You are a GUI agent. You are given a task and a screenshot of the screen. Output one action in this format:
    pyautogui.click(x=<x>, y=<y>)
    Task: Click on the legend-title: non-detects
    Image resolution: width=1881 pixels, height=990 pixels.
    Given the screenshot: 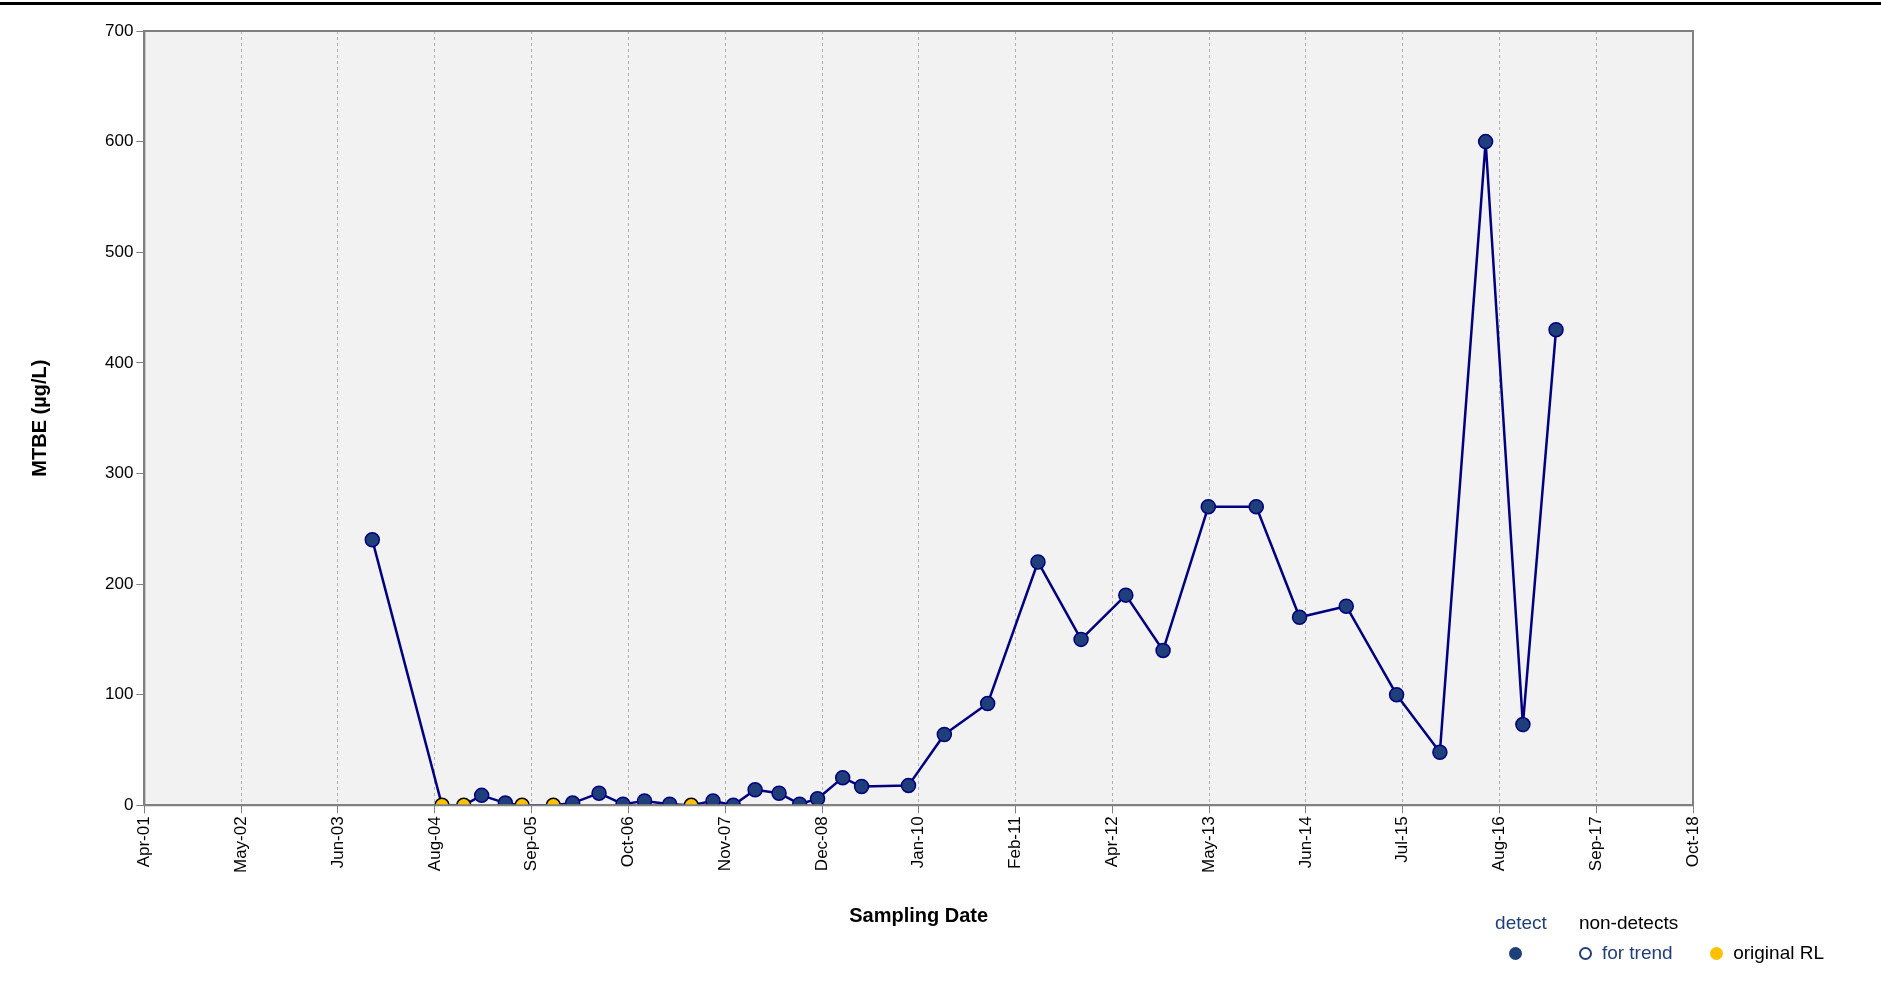 What is the action you would take?
    pyautogui.click(x=1628, y=923)
    